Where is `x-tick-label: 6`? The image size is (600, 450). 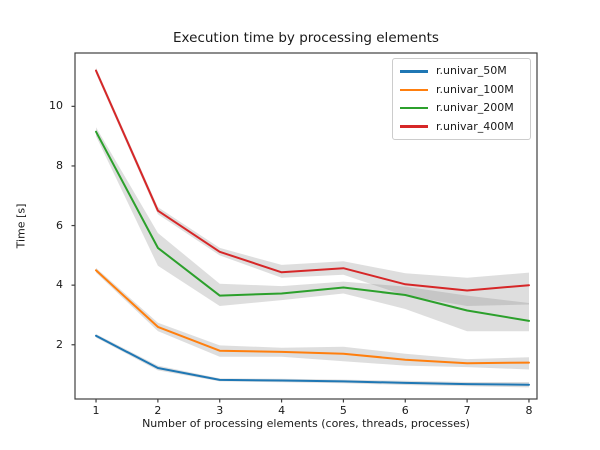 x-tick-label: 6 is located at coordinates (405, 410).